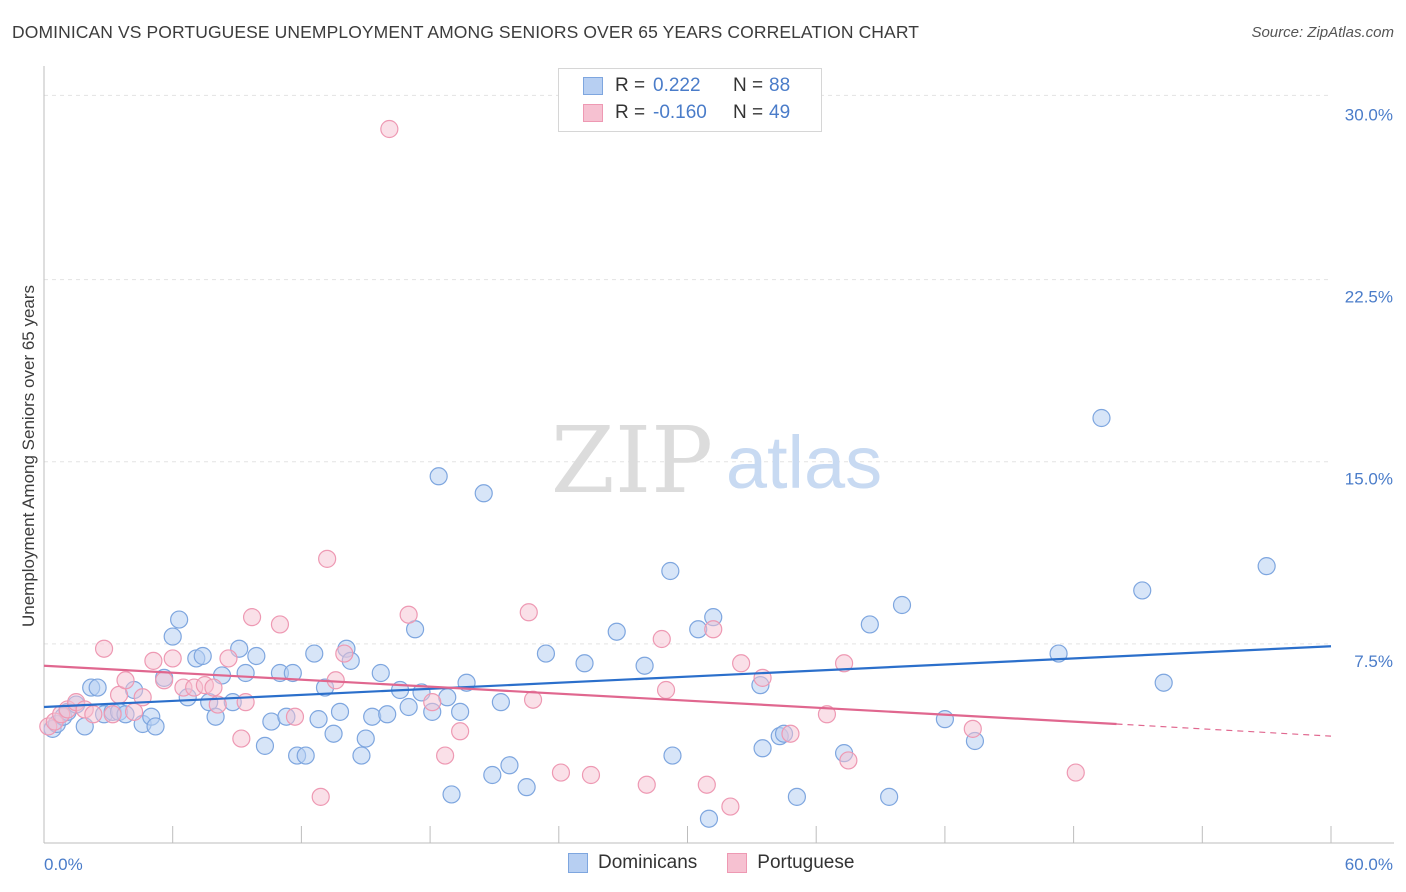  What do you see at coordinates (63, 864) in the screenshot?
I see `x-tick-label: 0.0%` at bounding box center [63, 864].